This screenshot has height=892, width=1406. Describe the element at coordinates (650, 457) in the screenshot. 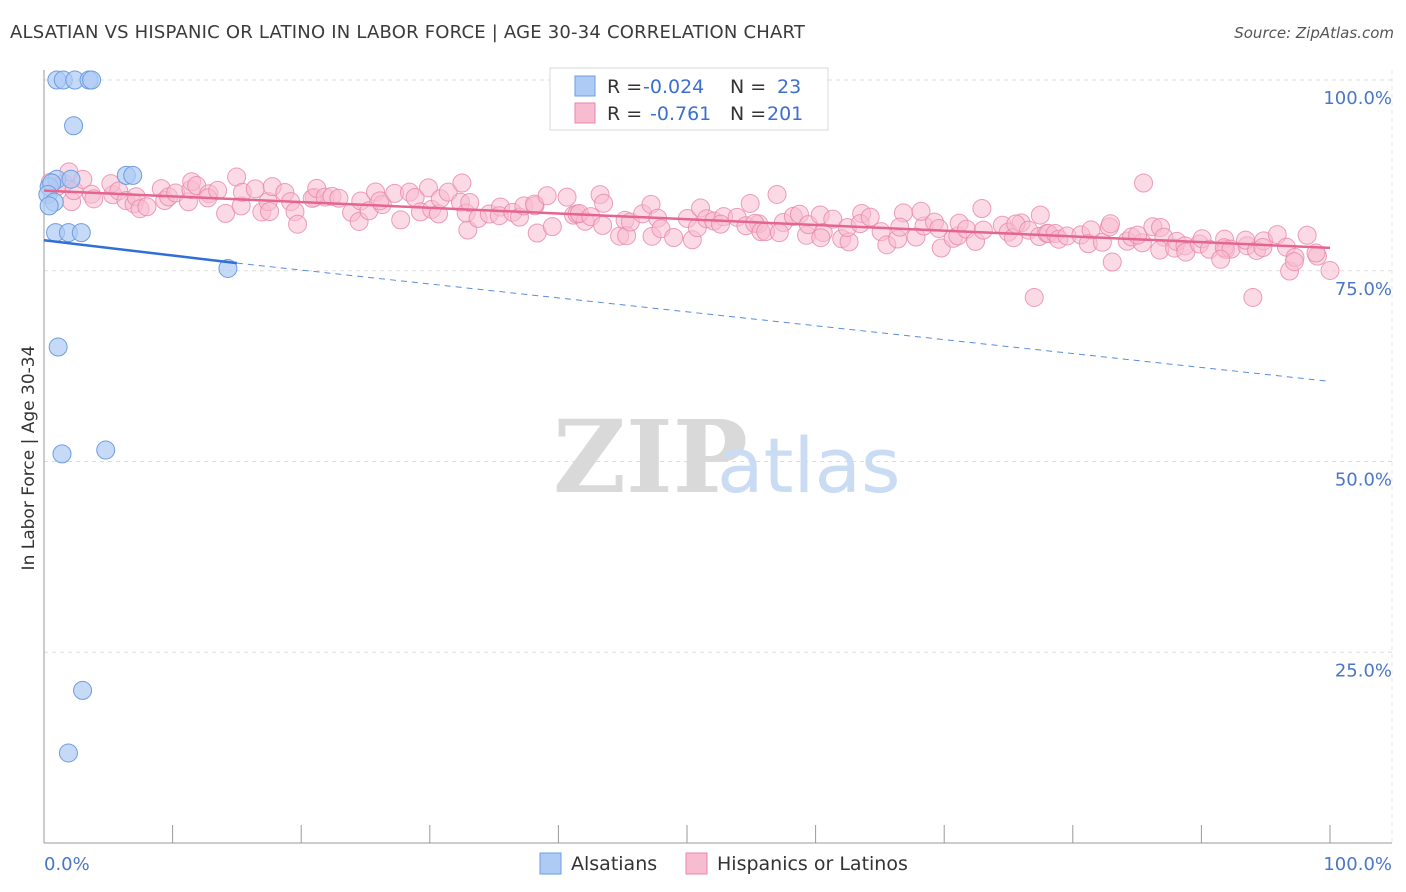

I see `watermark-zip: ZIP` at that location.